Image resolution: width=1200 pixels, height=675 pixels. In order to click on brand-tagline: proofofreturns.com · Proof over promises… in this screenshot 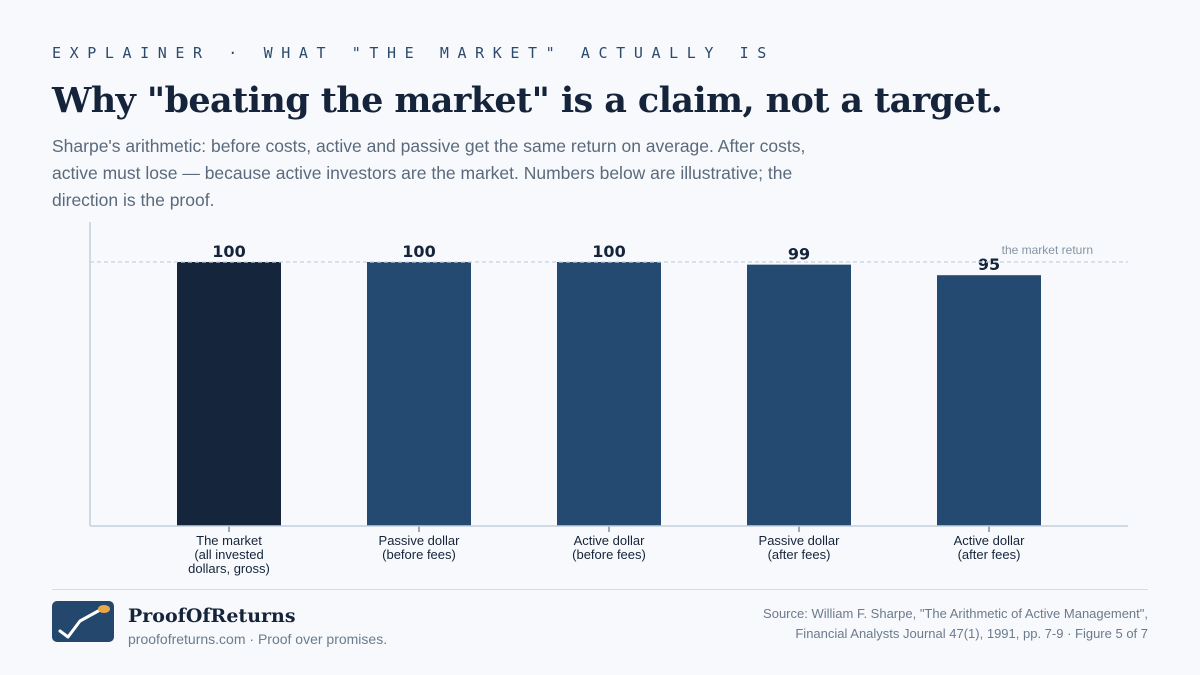, I will do `click(258, 639)`.